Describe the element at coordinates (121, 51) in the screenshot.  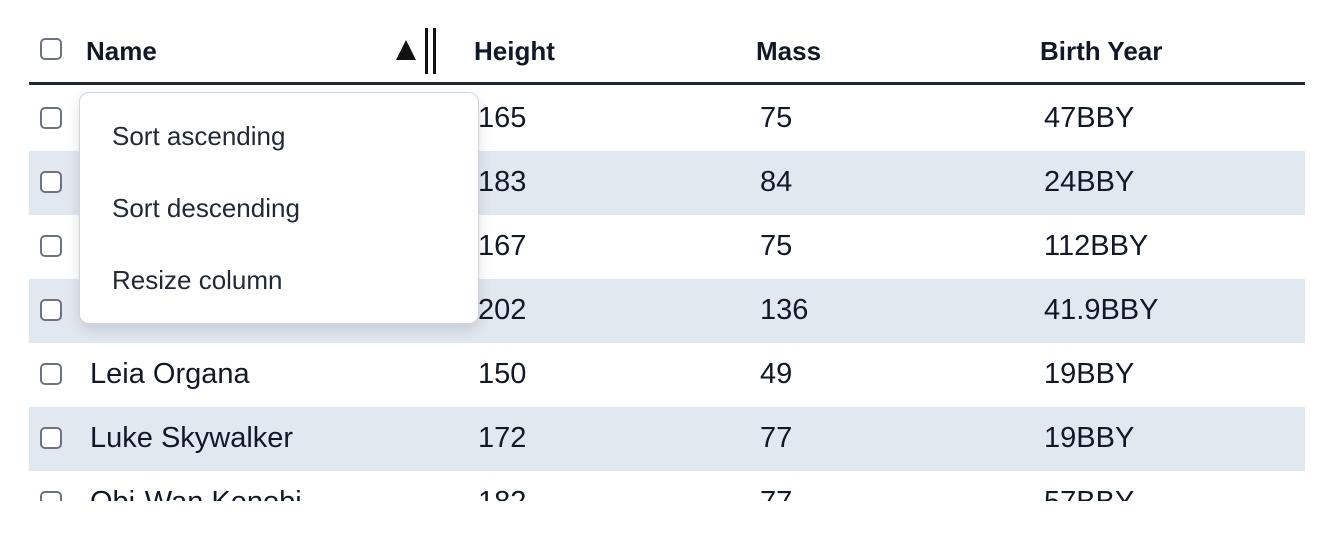
I see `column-header: Name` at that location.